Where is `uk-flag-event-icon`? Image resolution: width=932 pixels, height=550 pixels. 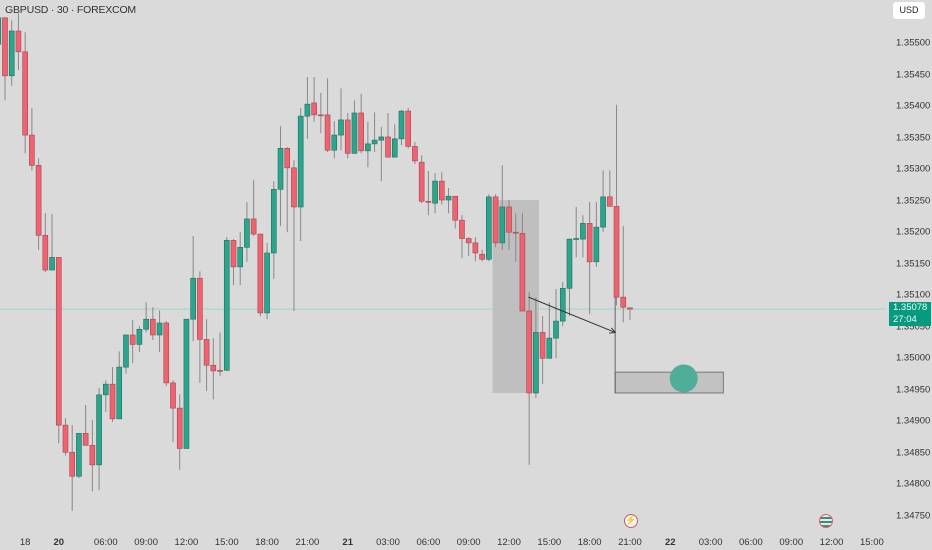 uk-flag-event-icon is located at coordinates (826, 521).